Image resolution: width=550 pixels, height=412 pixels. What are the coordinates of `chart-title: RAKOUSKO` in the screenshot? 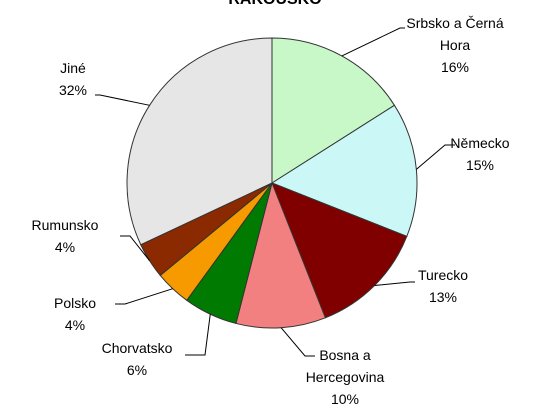 It's located at (275, 4).